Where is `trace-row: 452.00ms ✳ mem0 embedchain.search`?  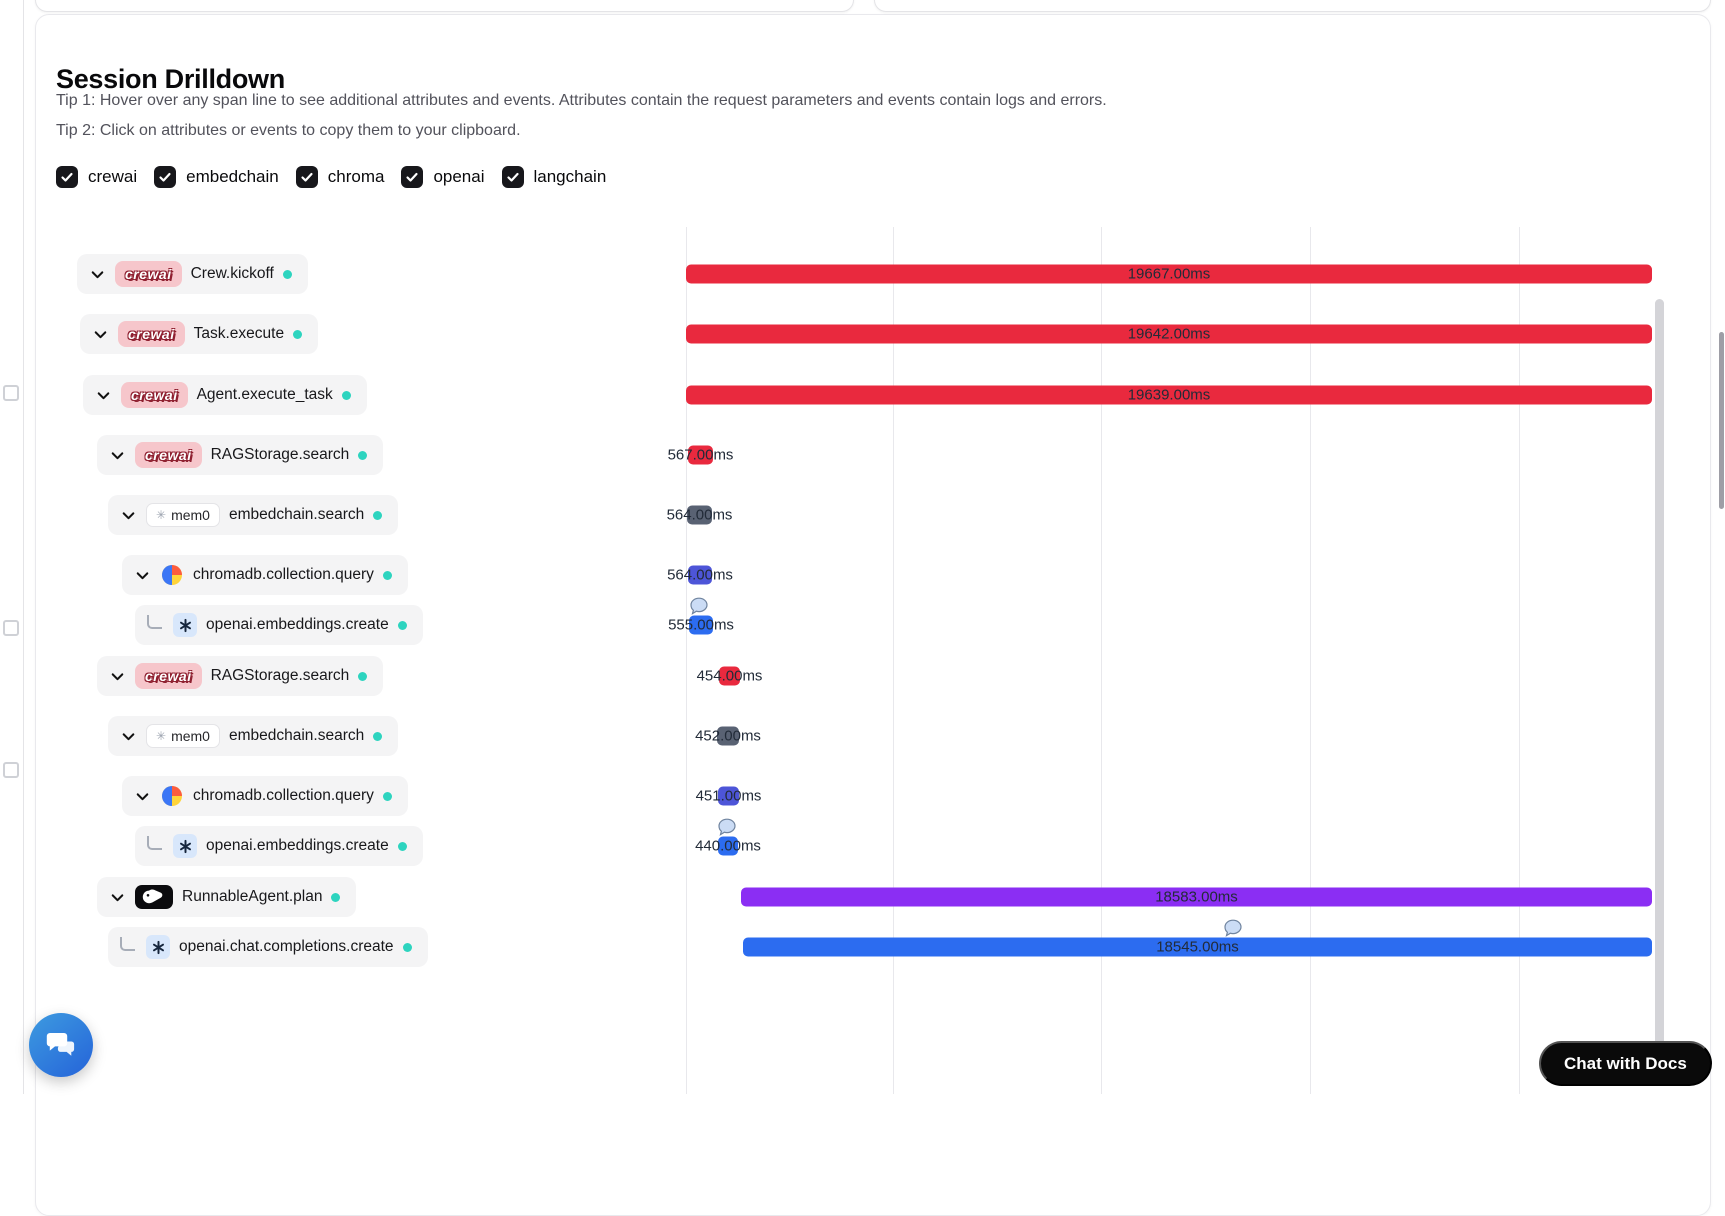 trace-row: 452.00ms ✳ mem0 embedchain.search is located at coordinates (862, 736).